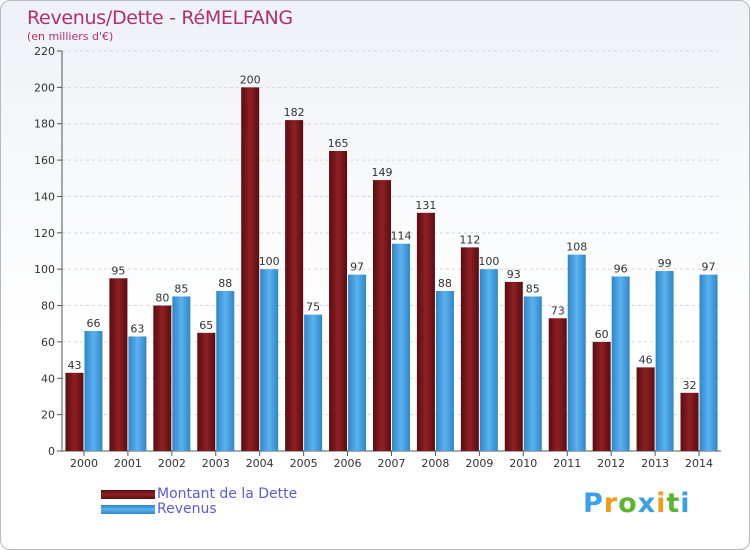 The height and width of the screenshot is (550, 750). What do you see at coordinates (304, 463) in the screenshot?
I see `x-tick-label: 2005` at bounding box center [304, 463].